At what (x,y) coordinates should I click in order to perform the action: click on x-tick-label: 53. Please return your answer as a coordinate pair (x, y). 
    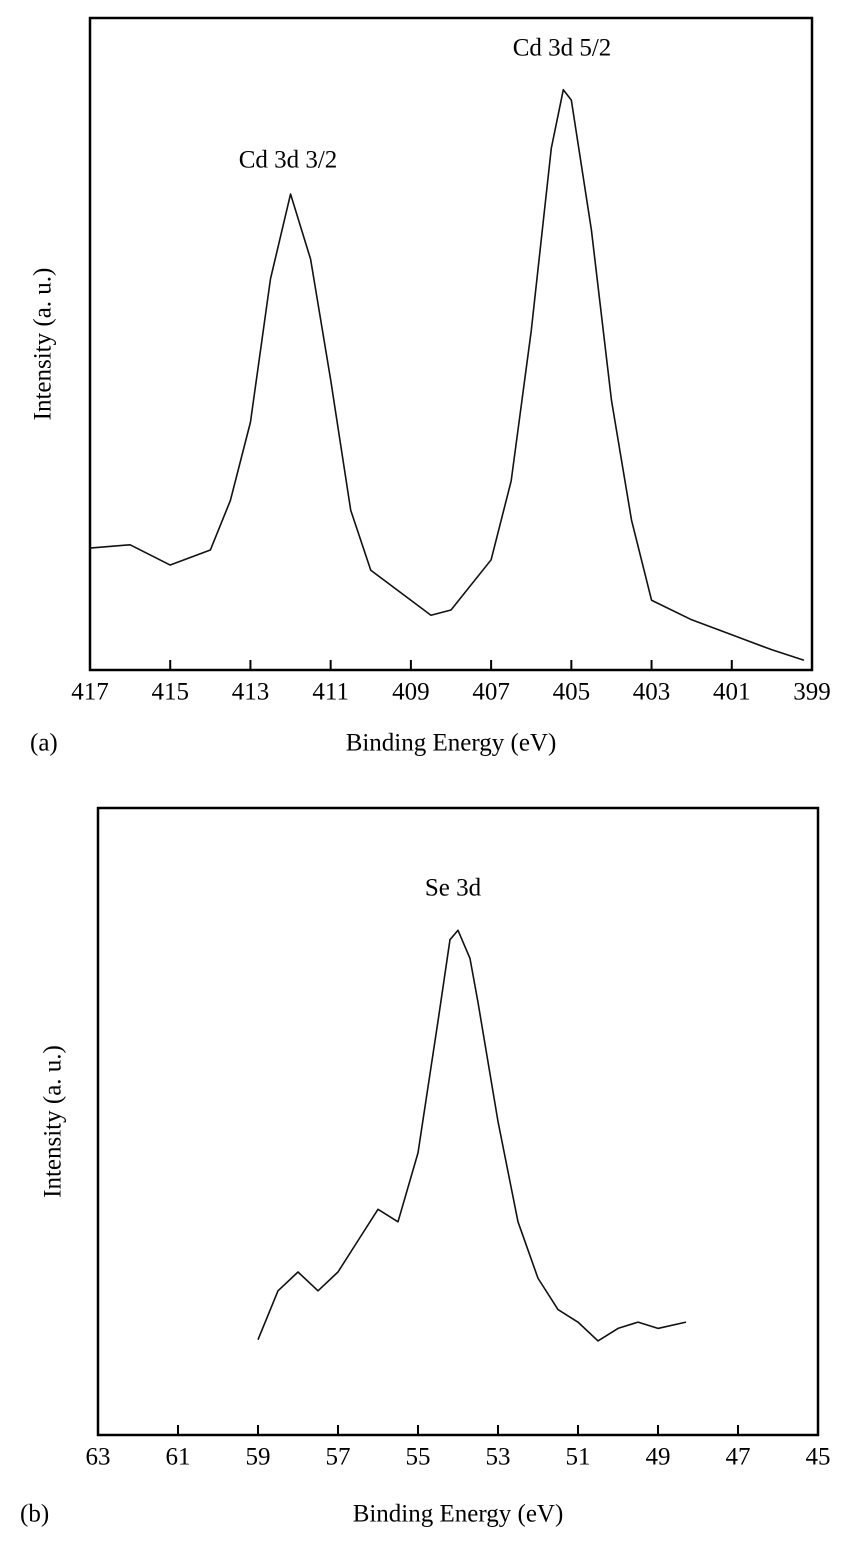
    Looking at the image, I should click on (498, 1457).